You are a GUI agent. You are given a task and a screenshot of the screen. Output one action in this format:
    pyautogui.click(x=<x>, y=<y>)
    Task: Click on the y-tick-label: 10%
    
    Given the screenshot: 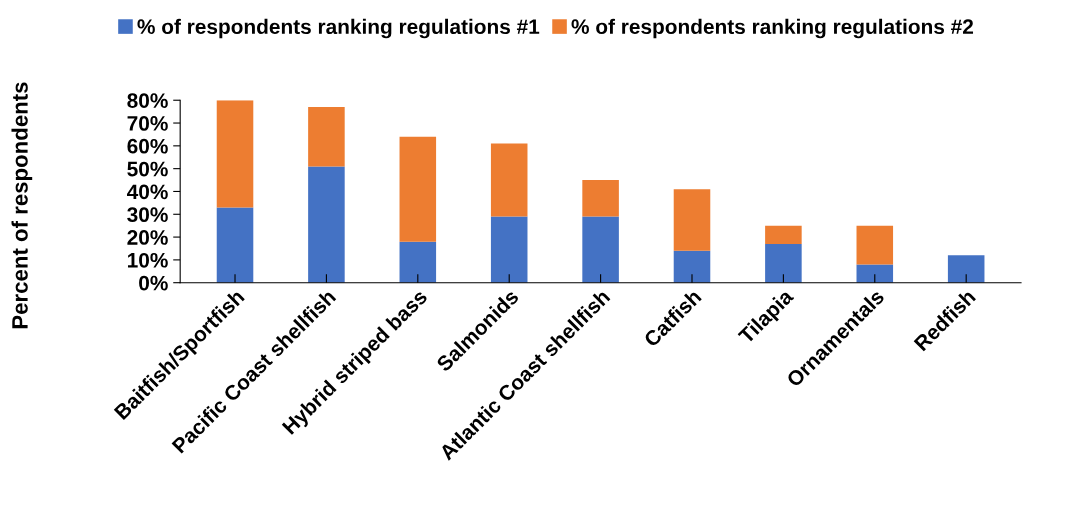 What is the action you would take?
    pyautogui.click(x=147, y=260)
    